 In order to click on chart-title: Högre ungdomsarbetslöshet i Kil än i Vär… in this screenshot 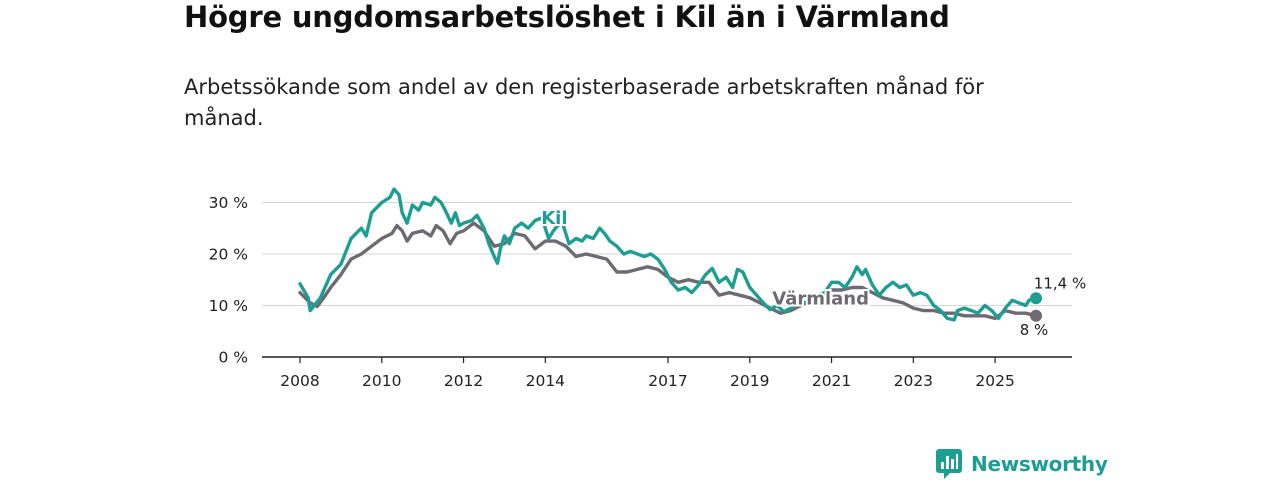, I will do `click(567, 17)`.